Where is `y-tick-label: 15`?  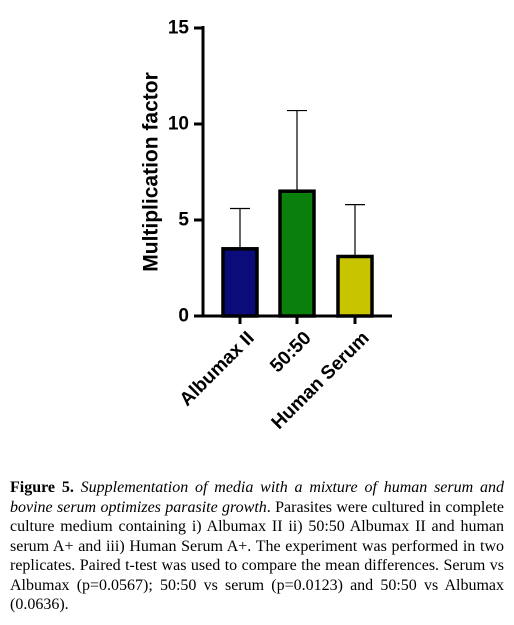
y-tick-label: 15 is located at coordinates (179, 28).